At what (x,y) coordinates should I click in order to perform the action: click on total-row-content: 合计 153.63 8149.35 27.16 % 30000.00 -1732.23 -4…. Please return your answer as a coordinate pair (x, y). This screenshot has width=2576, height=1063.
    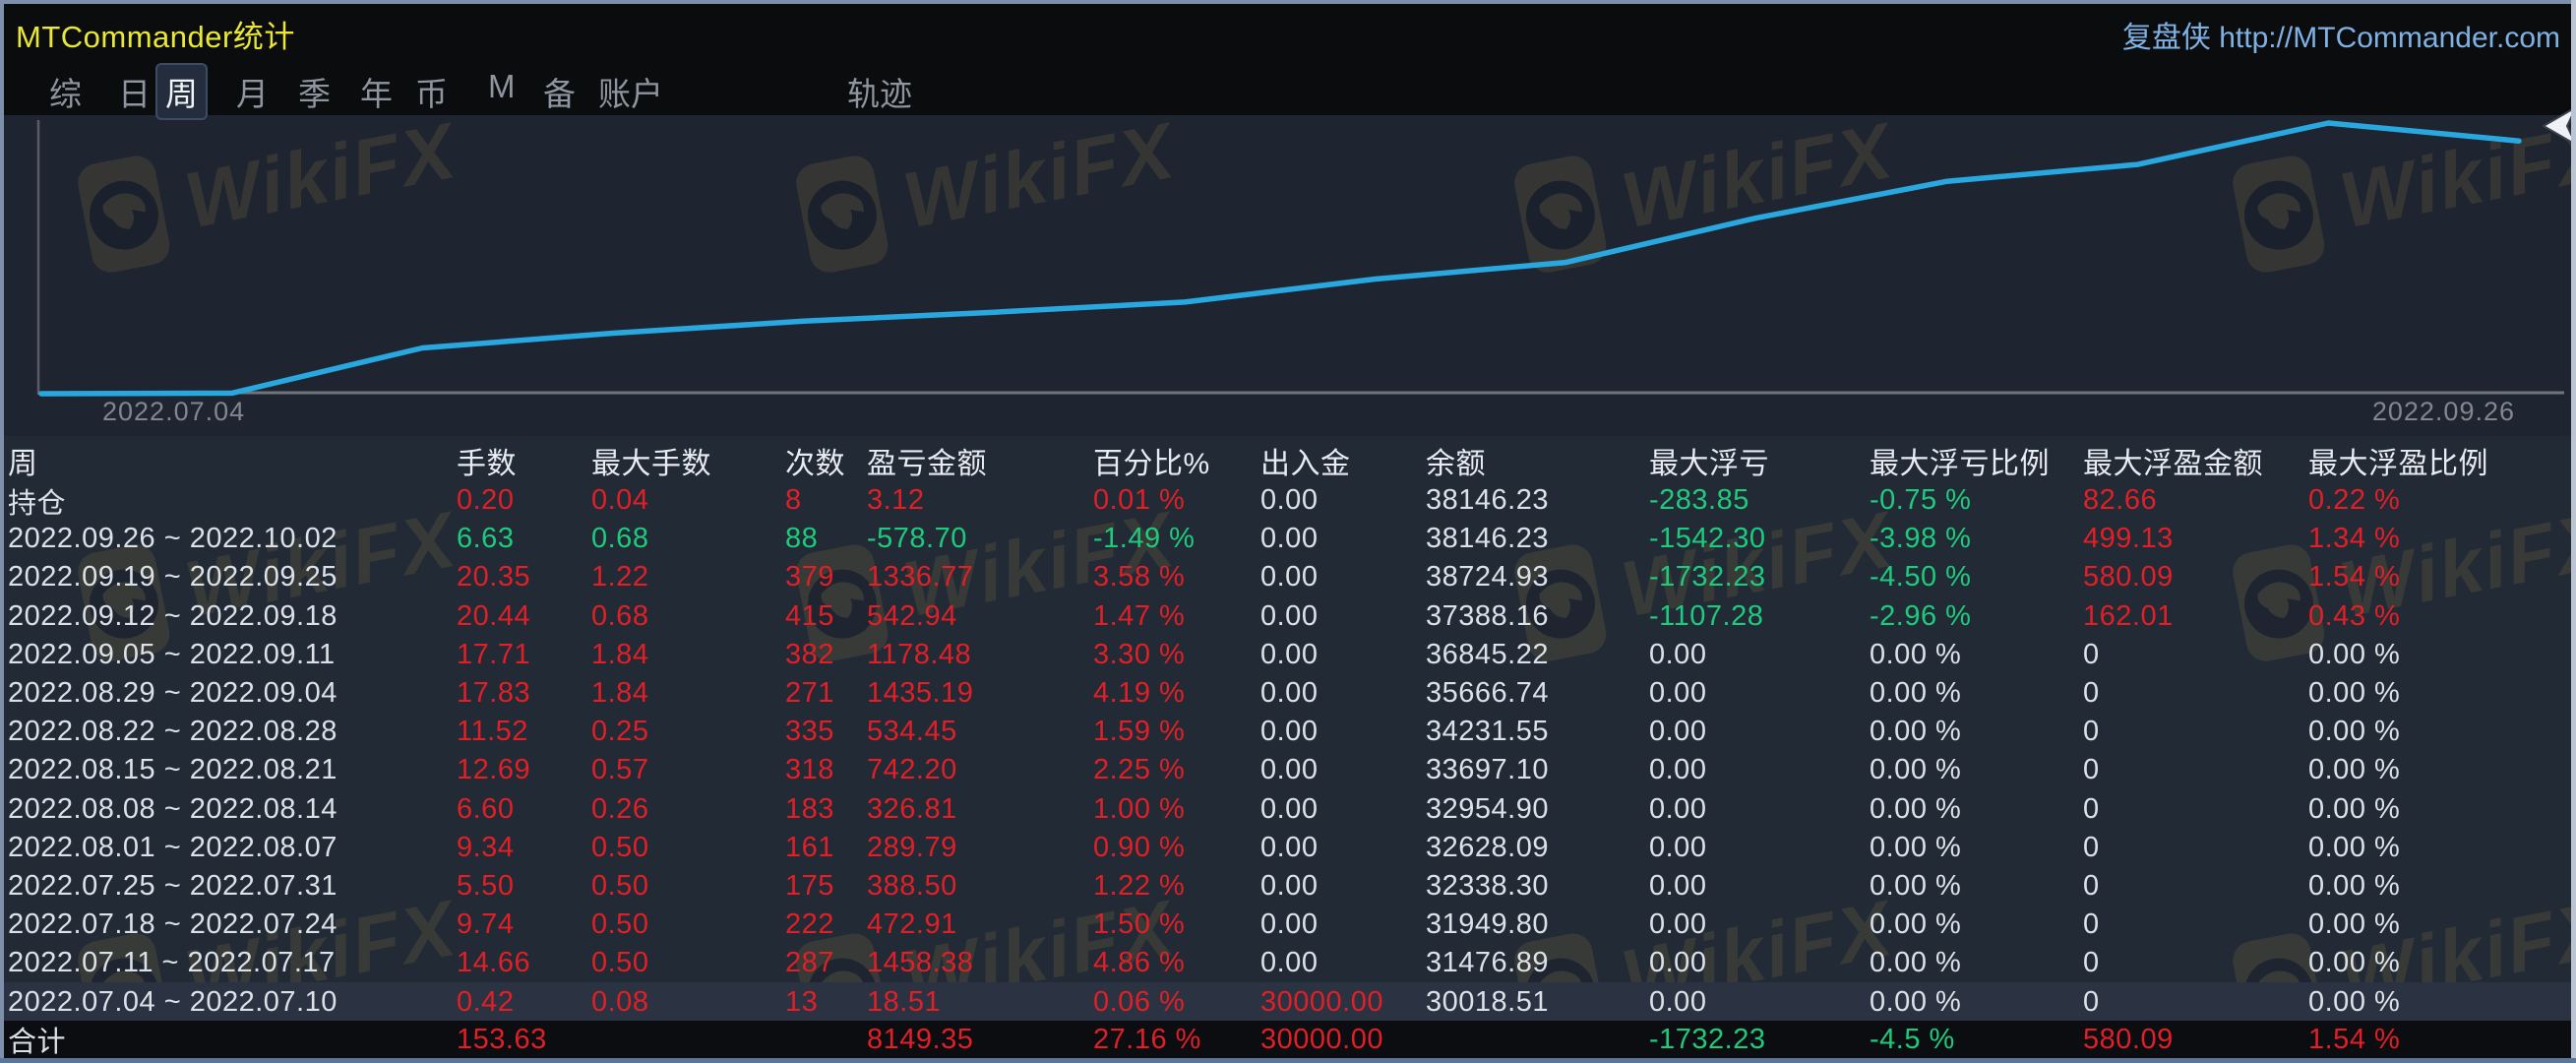
    Looking at the image, I should click on (1287, 1040).